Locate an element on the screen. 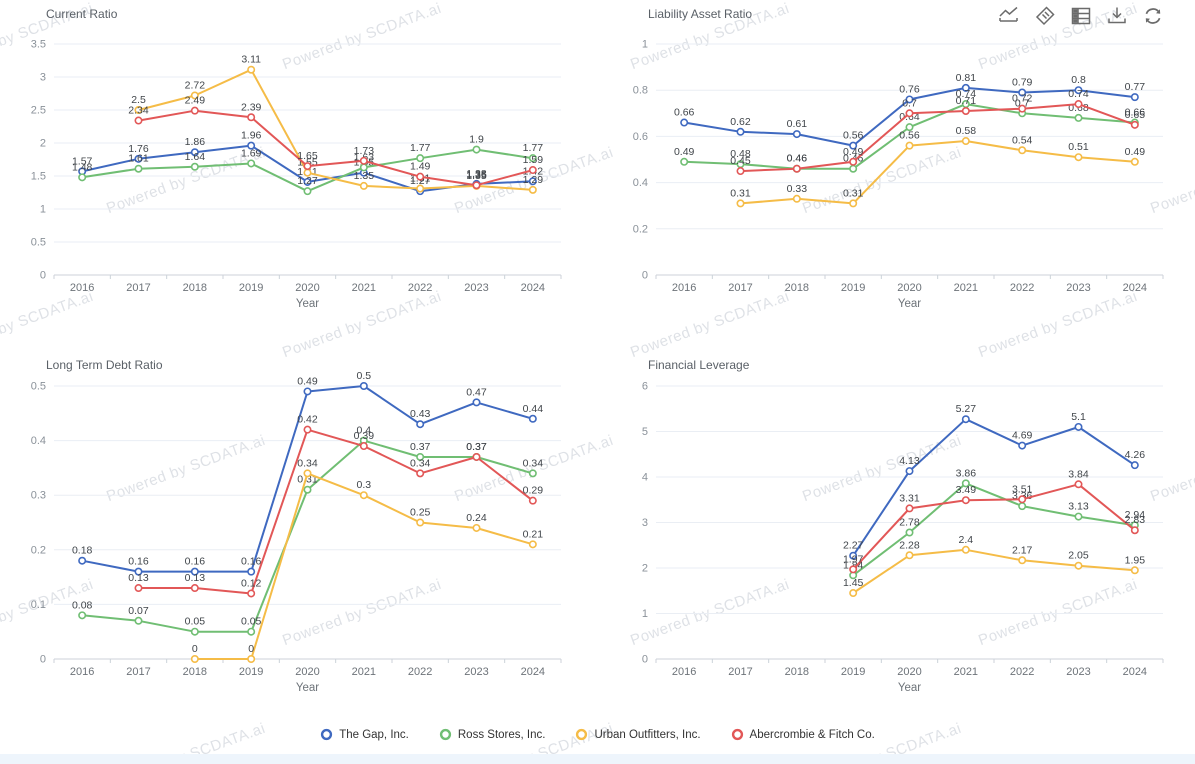 The width and height of the screenshot is (1195, 764). refresh-icon is located at coordinates (1153, 16).